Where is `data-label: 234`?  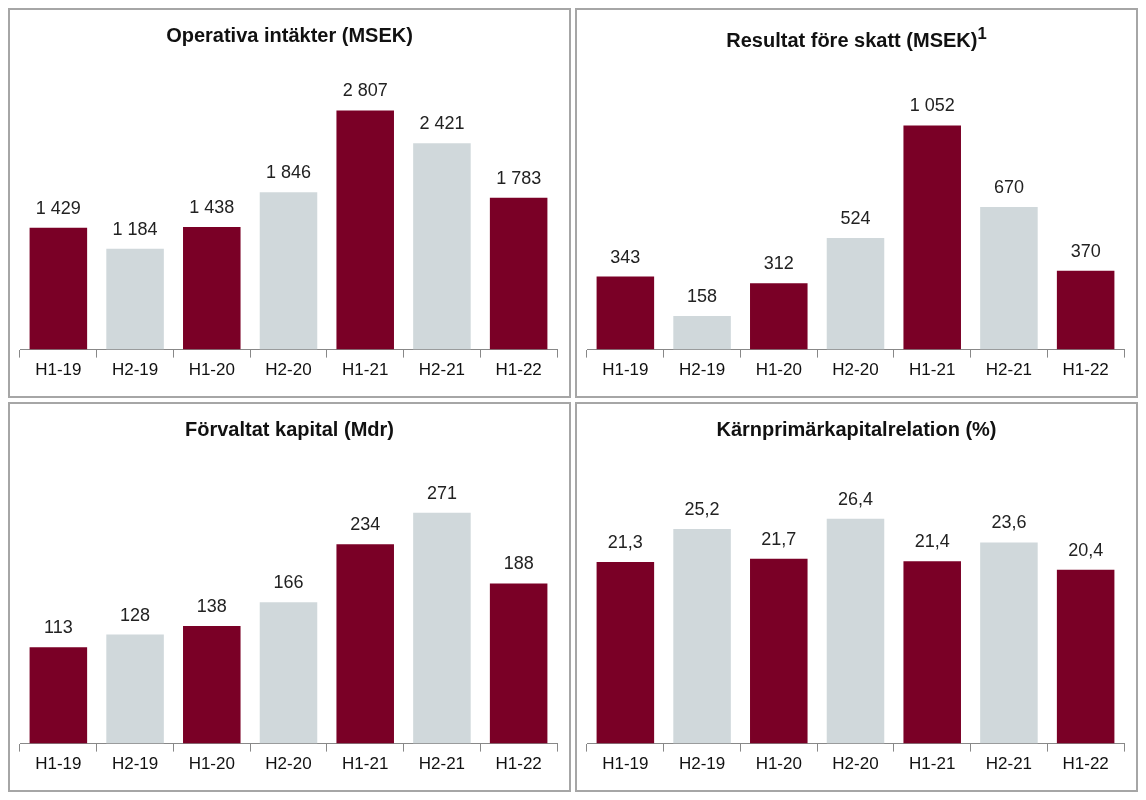
data-label: 234 is located at coordinates (365, 524).